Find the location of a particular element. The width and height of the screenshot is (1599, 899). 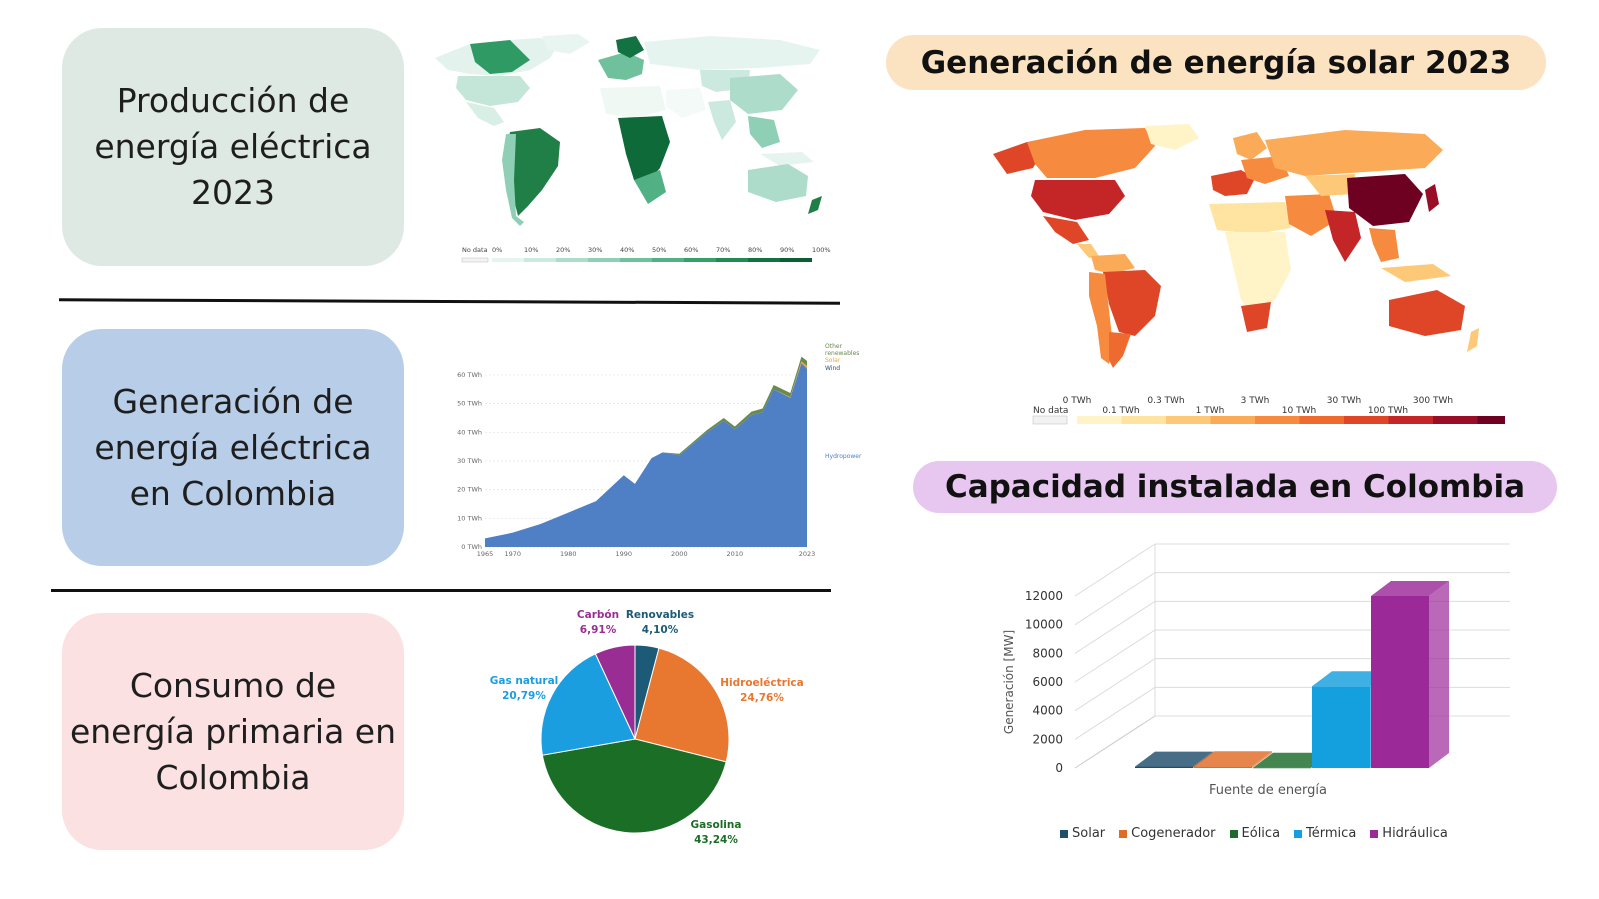

legend-label: Eólica is located at coordinates (1261, 833).